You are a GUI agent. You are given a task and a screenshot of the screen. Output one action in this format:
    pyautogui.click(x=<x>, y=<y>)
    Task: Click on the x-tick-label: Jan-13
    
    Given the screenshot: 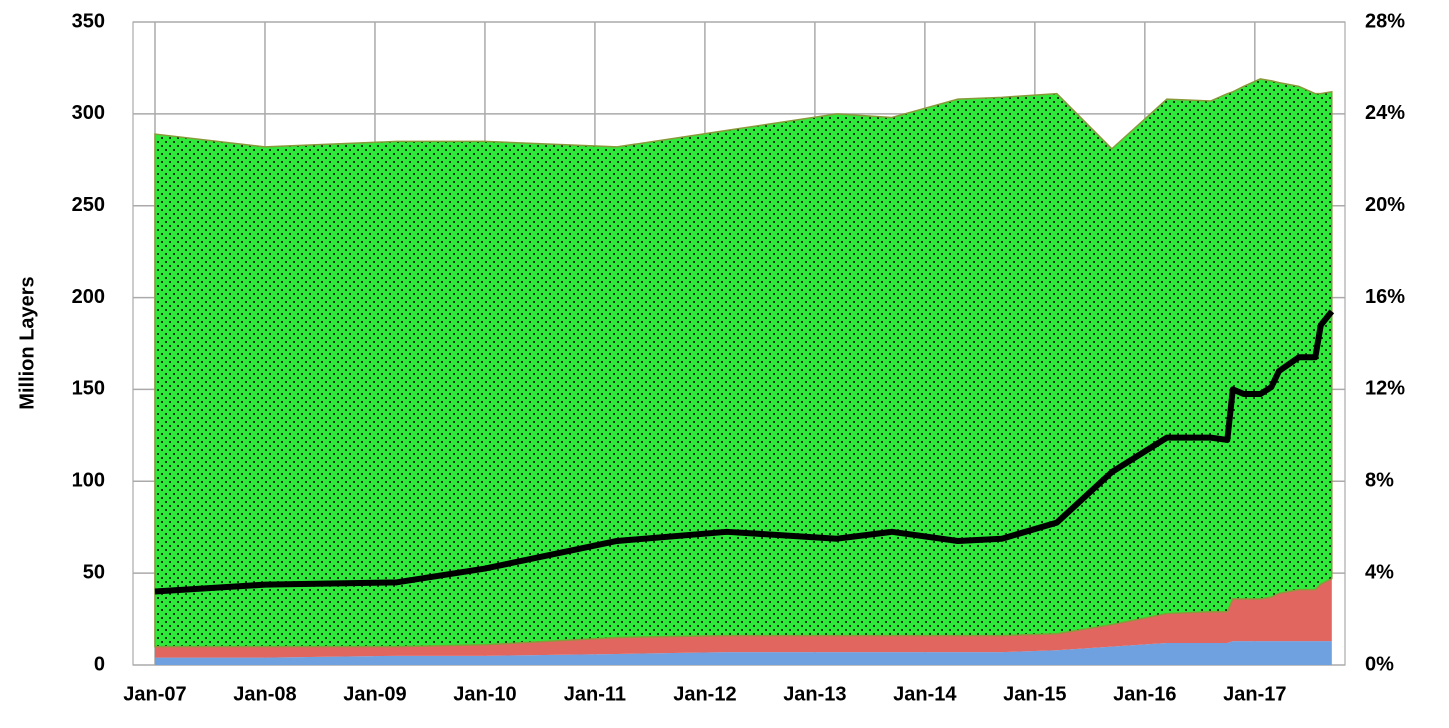 What is the action you would take?
    pyautogui.click(x=814, y=694)
    